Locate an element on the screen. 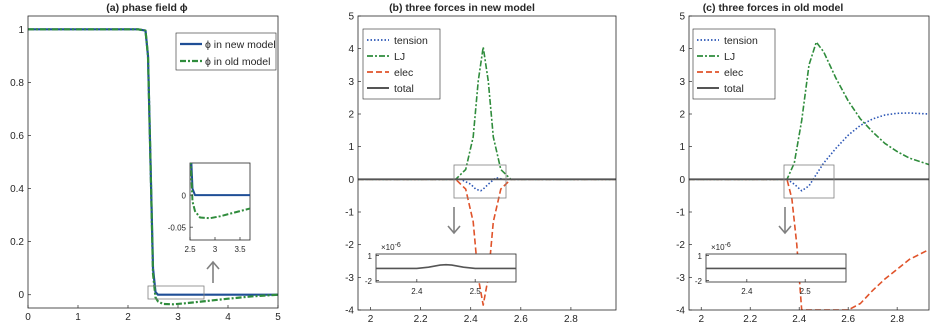 Image resolution: width=930 pixels, height=326 pixels. panel-c-inset-exponent: ×10⁻⁶ is located at coordinates (721, 247).